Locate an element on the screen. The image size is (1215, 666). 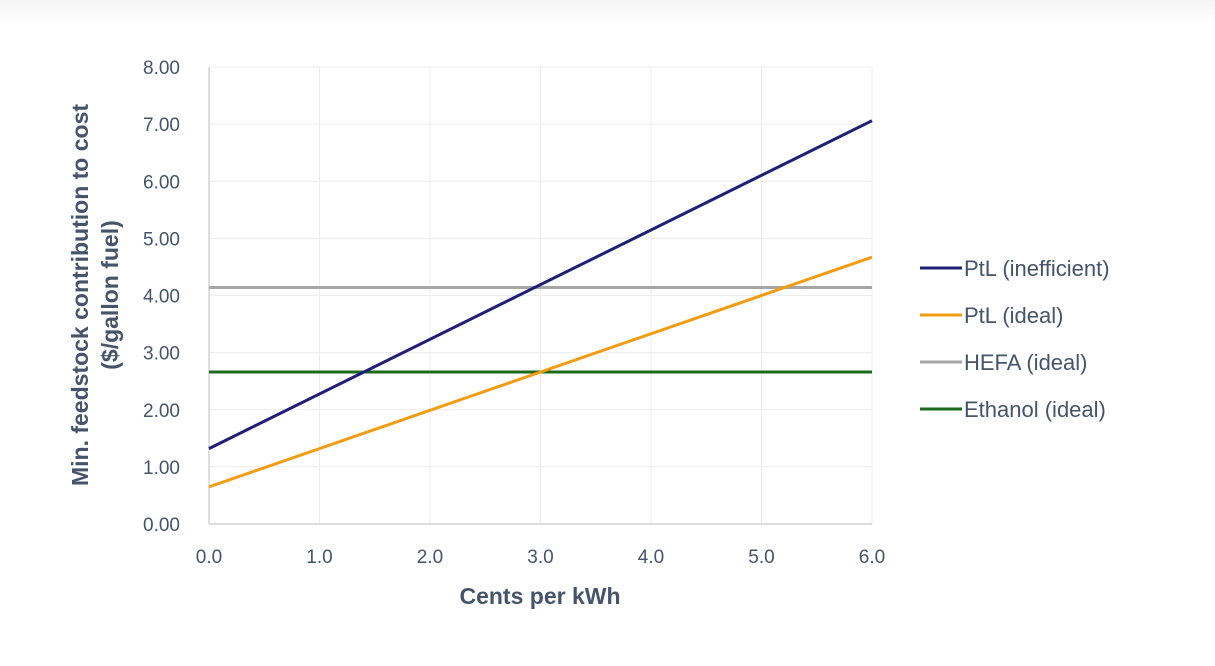
y-tick-label: 7.00 is located at coordinates (161, 125).